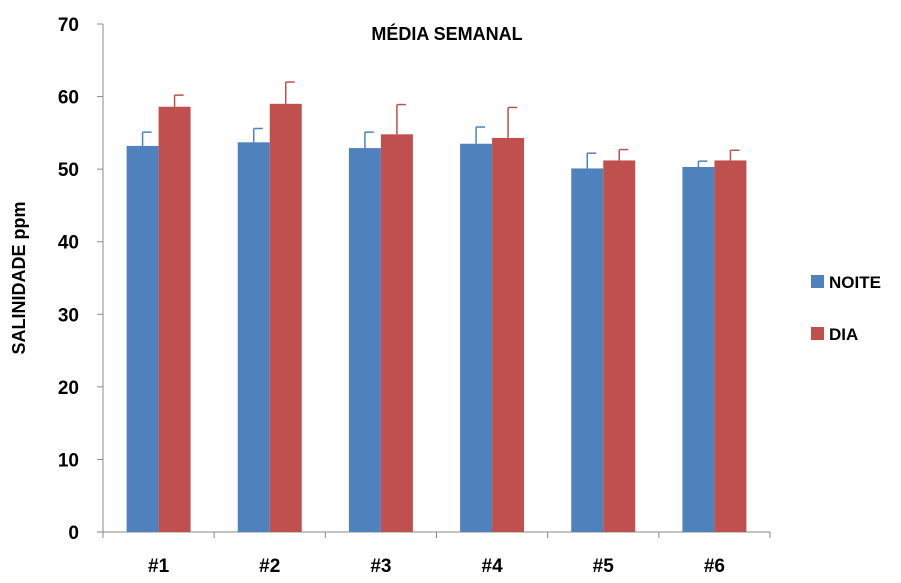 Image resolution: width=901 pixels, height=583 pixels. What do you see at coordinates (80, 279) in the screenshot?
I see `y-axis-ticks: 0 10 20 30 40 50 60 70` at bounding box center [80, 279].